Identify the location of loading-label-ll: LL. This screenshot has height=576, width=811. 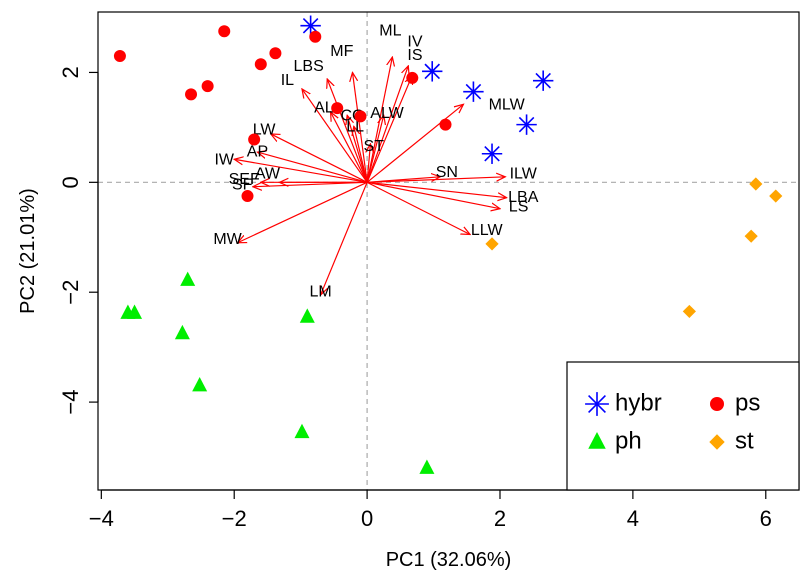
(355, 127).